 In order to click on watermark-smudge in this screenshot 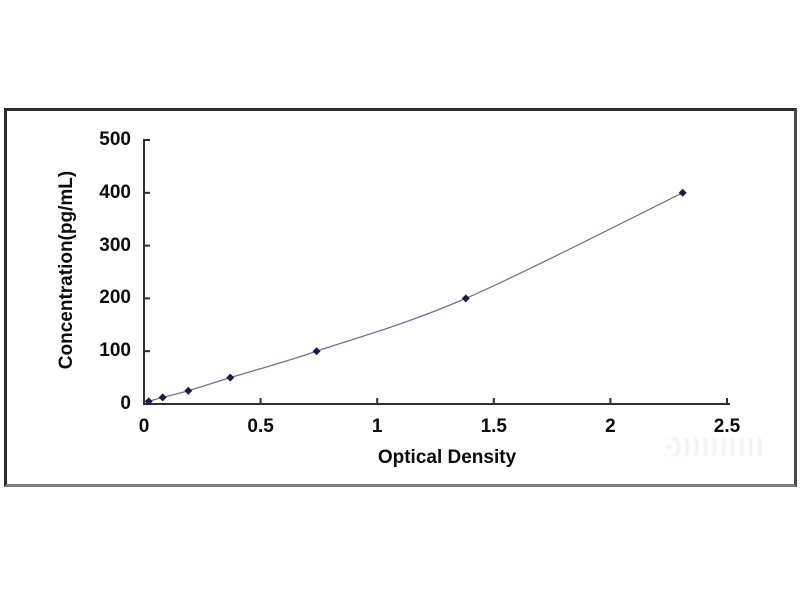, I will do `click(713, 447)`.